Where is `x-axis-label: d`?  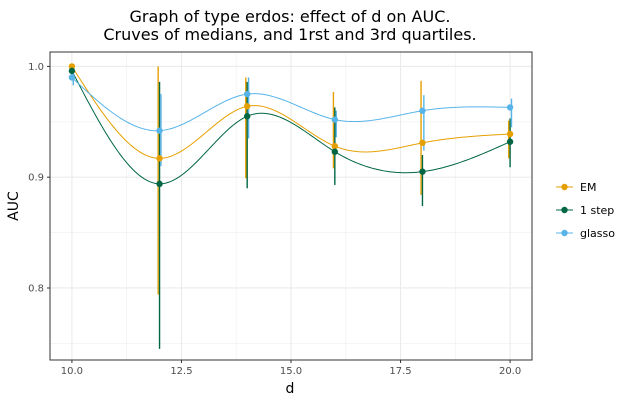 x-axis-label: d is located at coordinates (290, 389).